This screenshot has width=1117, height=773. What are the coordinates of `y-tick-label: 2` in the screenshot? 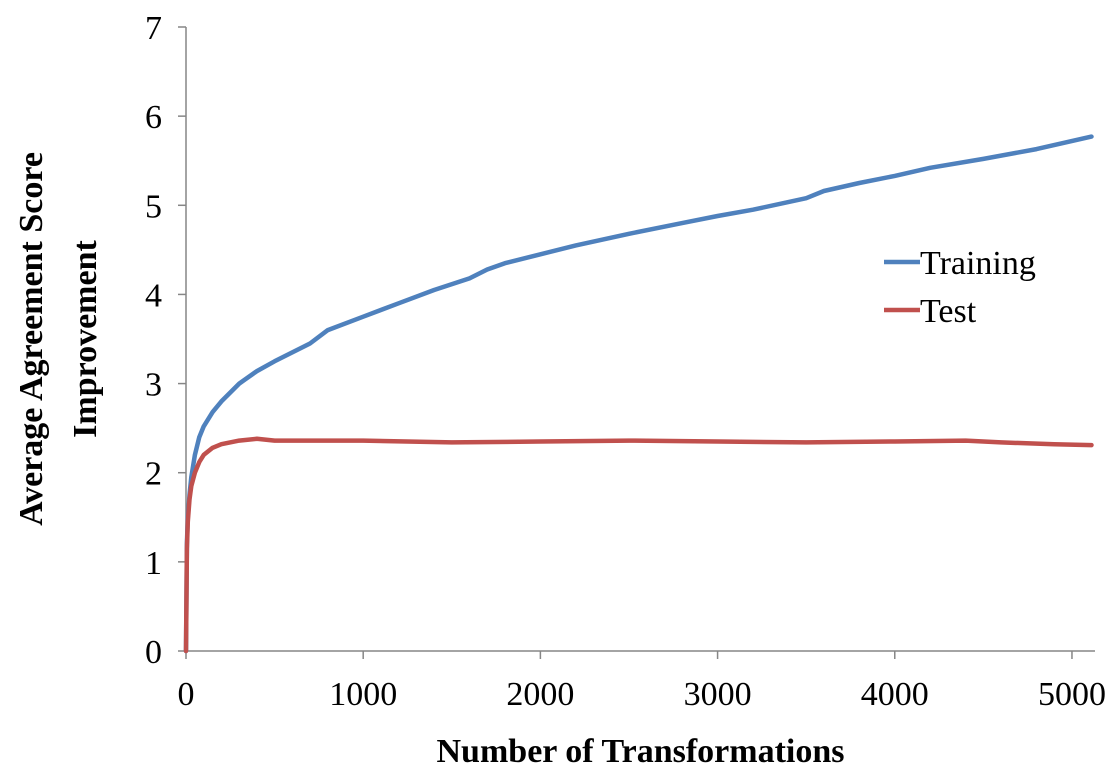 It's located at (153, 474).